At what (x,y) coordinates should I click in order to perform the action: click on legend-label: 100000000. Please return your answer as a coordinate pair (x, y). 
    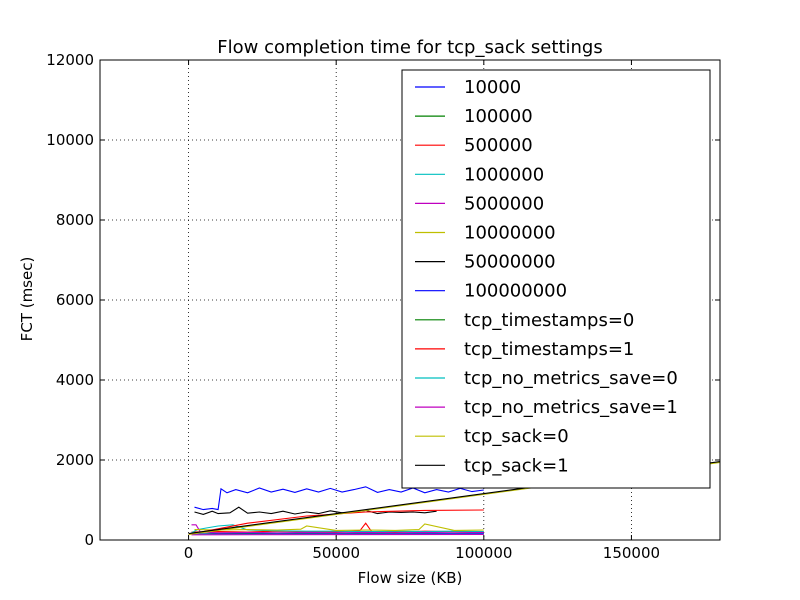
    Looking at the image, I should click on (515, 291).